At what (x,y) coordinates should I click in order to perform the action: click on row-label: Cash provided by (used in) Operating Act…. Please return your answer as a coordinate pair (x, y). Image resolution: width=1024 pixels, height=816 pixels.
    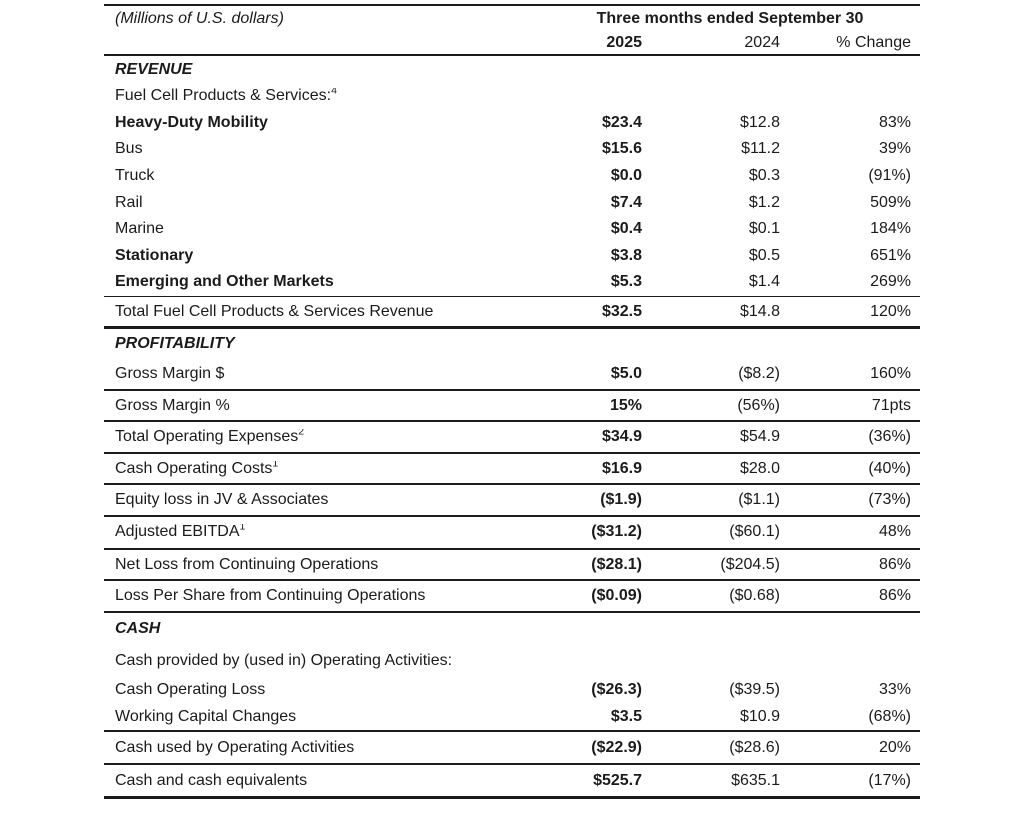
    Looking at the image, I should click on (284, 660).